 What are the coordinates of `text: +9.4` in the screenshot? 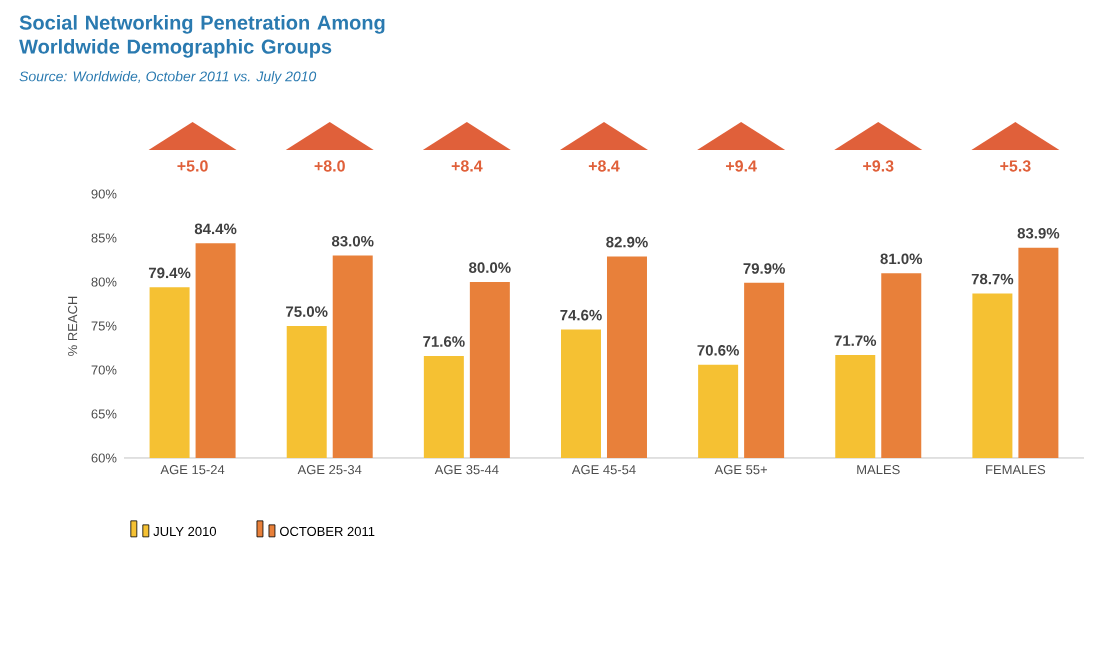 It's located at (741, 166).